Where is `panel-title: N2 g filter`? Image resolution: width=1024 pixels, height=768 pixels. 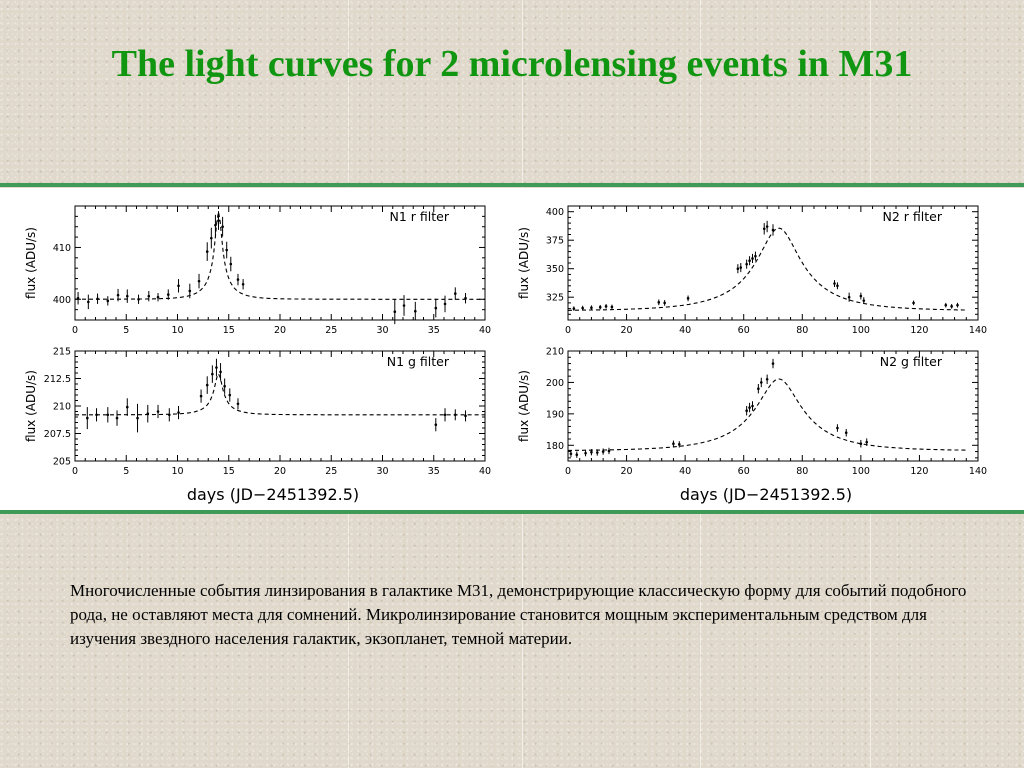 panel-title: N2 g filter is located at coordinates (911, 361).